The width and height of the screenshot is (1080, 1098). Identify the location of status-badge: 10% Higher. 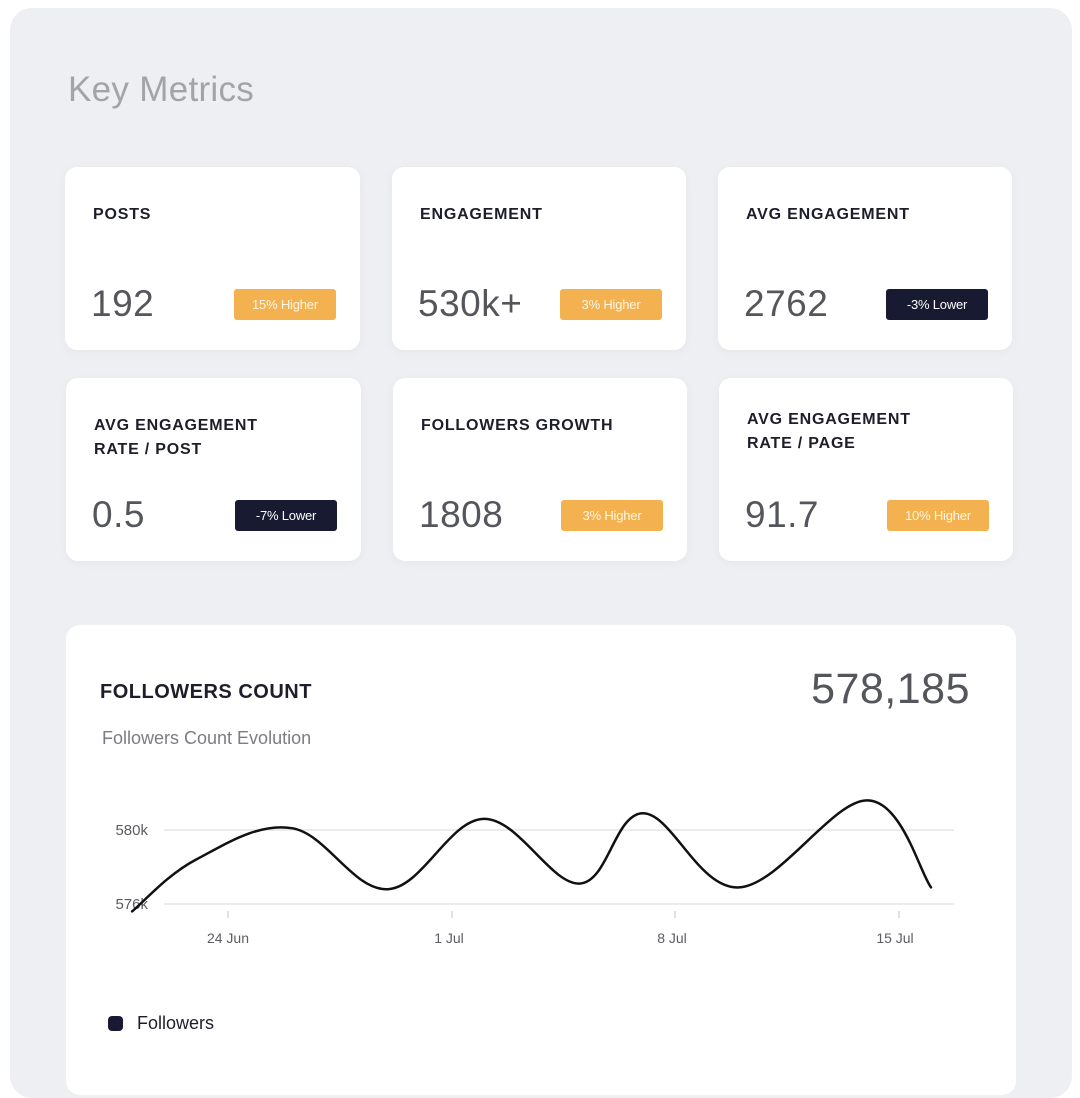
(938, 515).